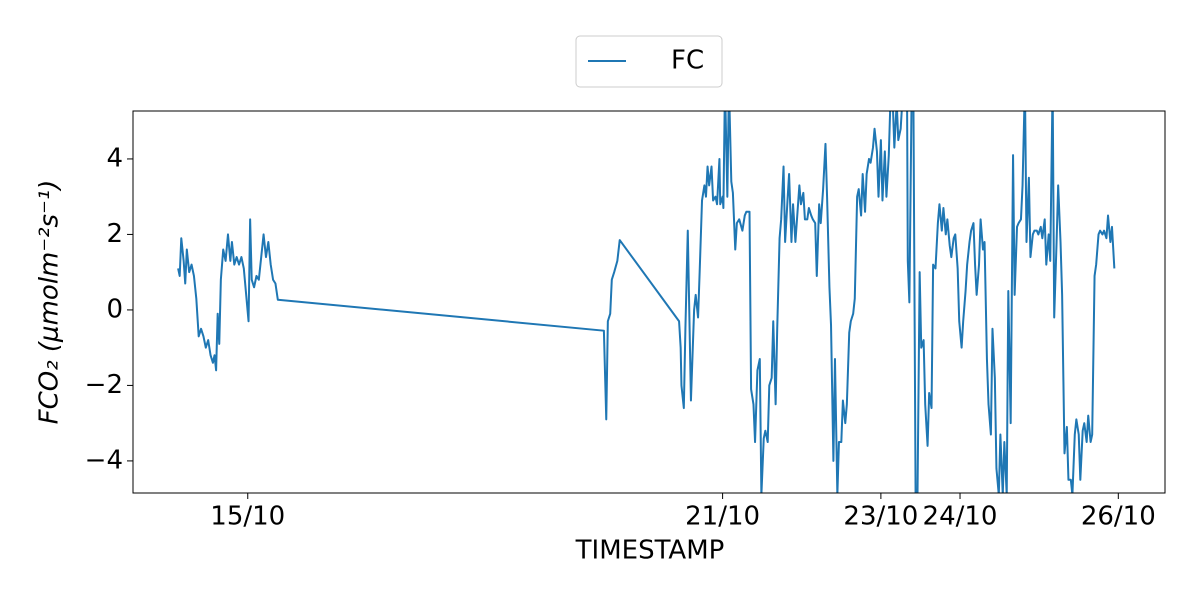  What do you see at coordinates (114, 158) in the screenshot?
I see `y-tick-label: 4` at bounding box center [114, 158].